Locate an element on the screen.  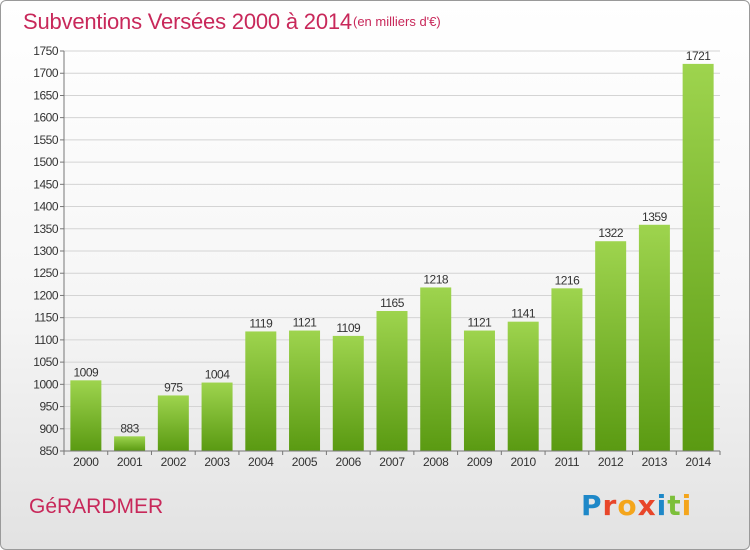
y-tick-label: 900 is located at coordinates (48, 429).